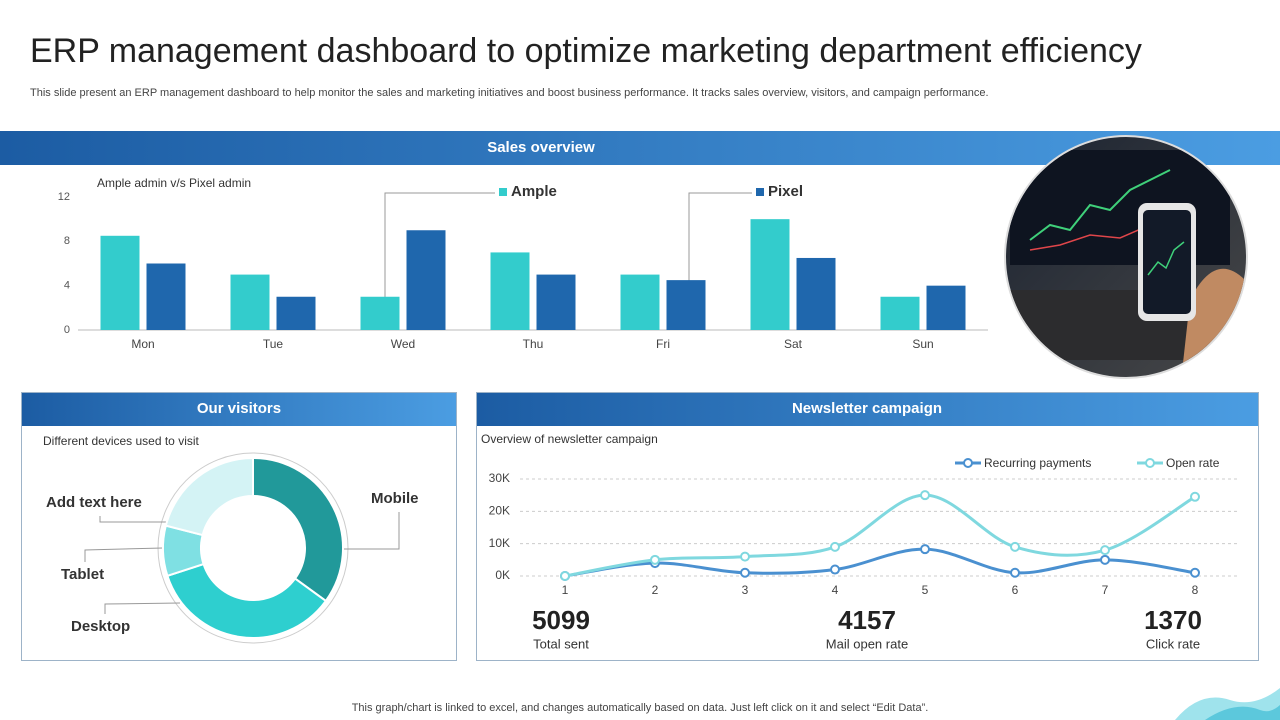 The image size is (1280, 720). Describe the element at coordinates (1015, 590) in the screenshot. I see `x-tick-label: 6` at that location.